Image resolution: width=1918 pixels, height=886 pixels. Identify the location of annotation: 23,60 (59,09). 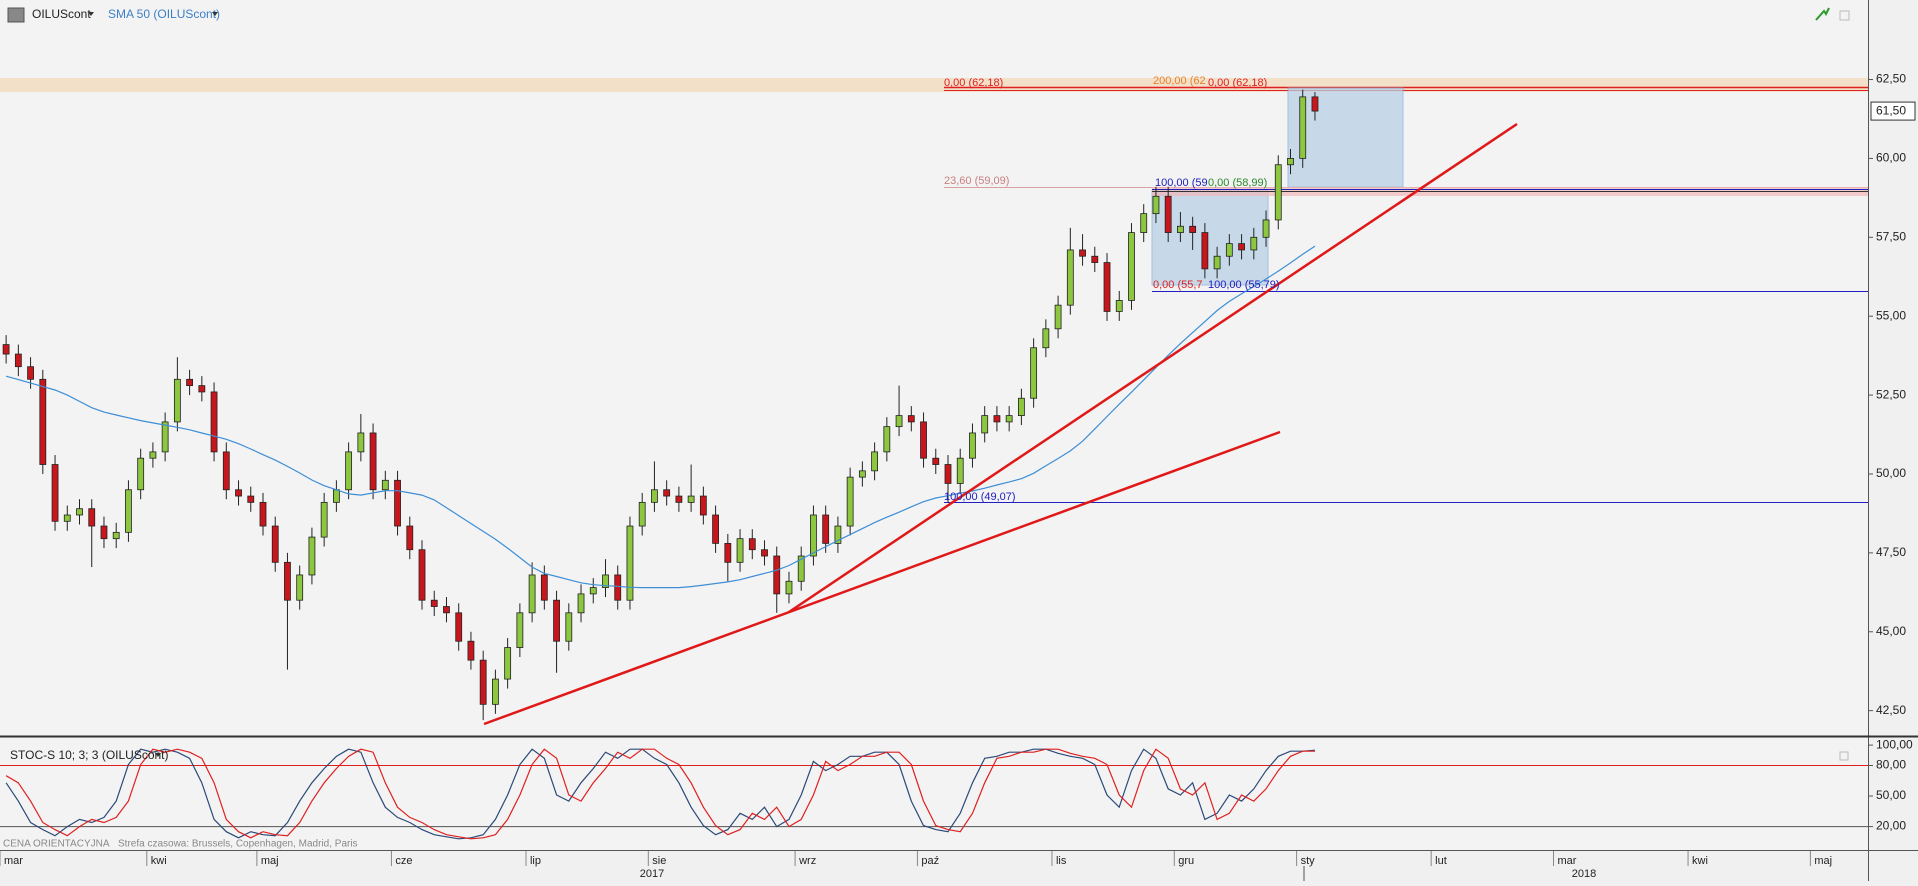
(976, 181).